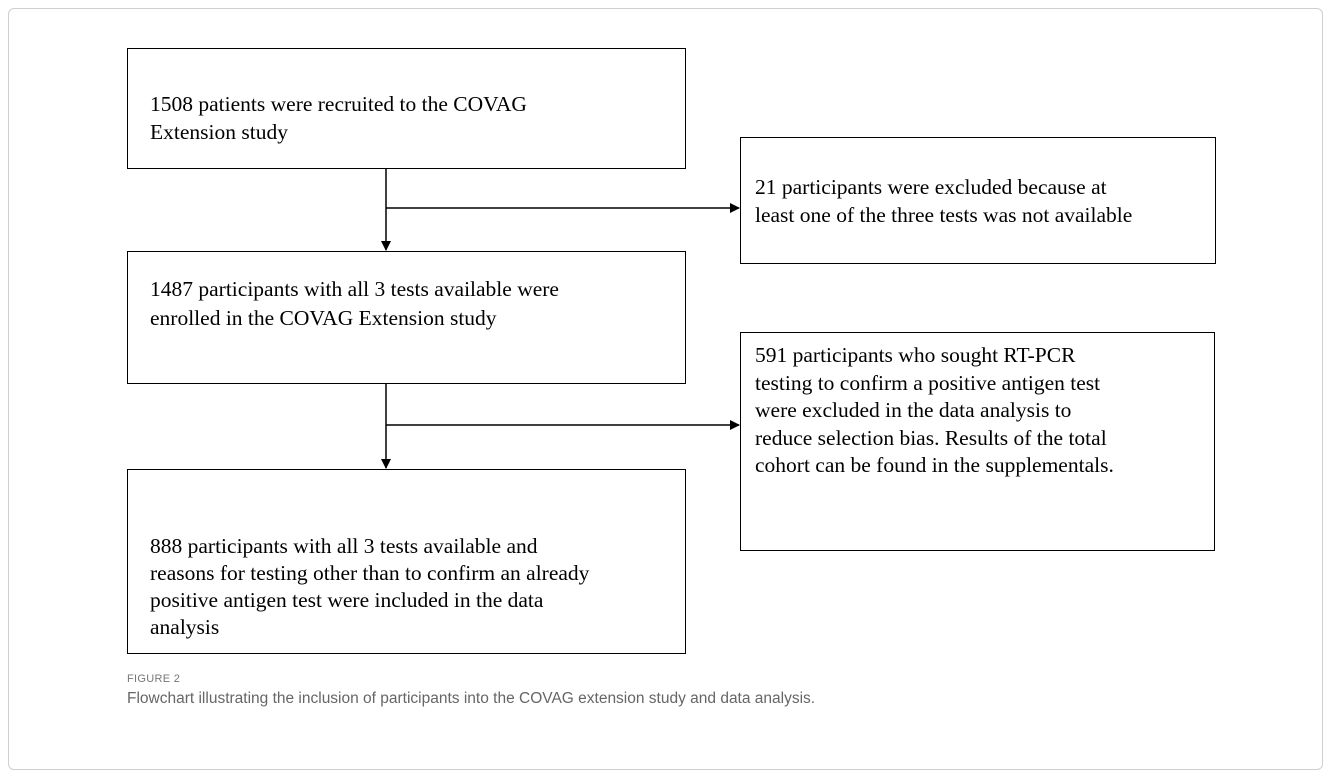  Describe the element at coordinates (913, 410) in the screenshot. I see `node-text-line: were excluded in the data analysis to` at that location.